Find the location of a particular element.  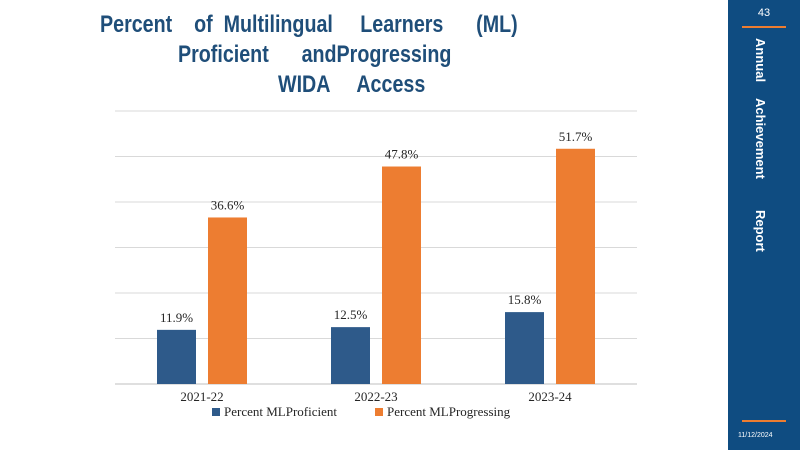

accent-line-bottom is located at coordinates (764, 421).